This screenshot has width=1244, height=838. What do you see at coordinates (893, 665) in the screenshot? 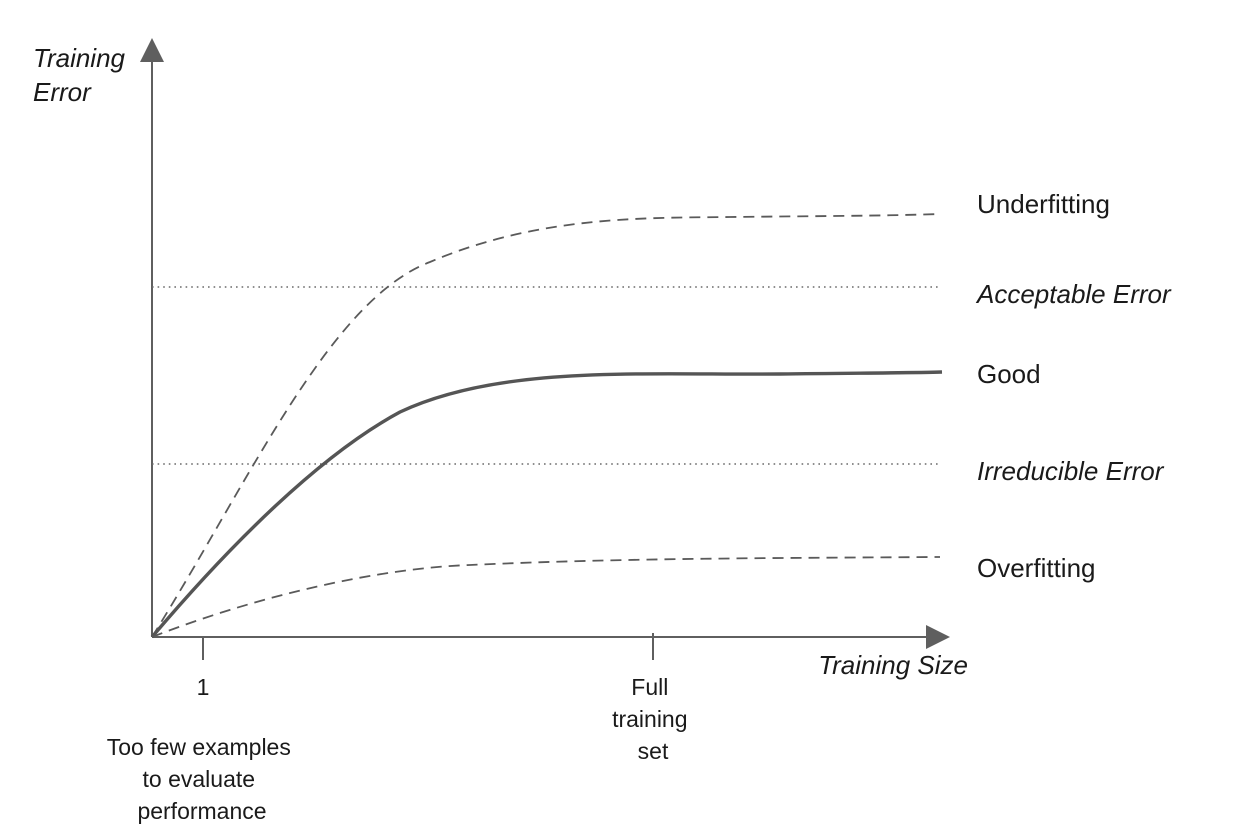
I see `x-axis-title: Training Size` at bounding box center [893, 665].